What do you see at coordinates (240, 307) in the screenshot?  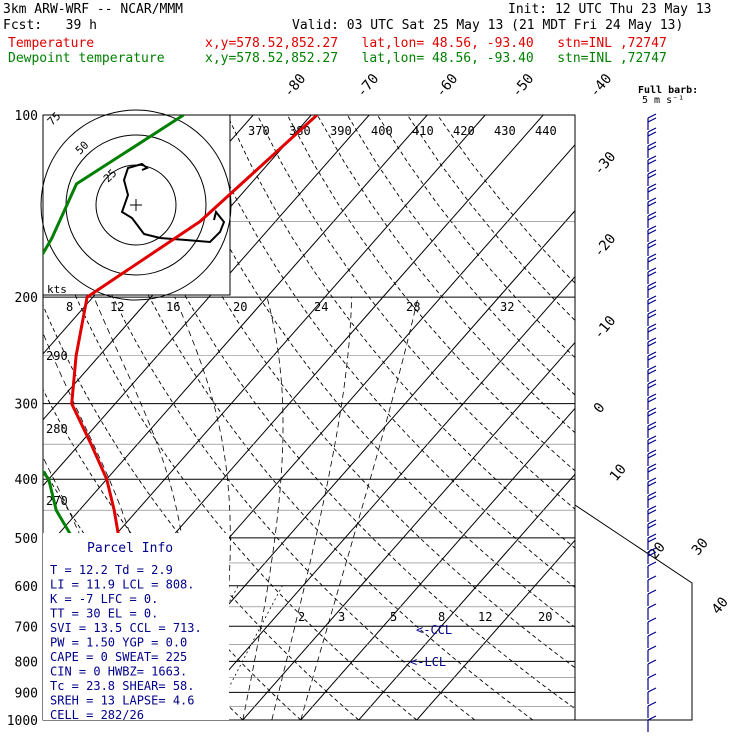 I see `upper-tick-label: 20` at bounding box center [240, 307].